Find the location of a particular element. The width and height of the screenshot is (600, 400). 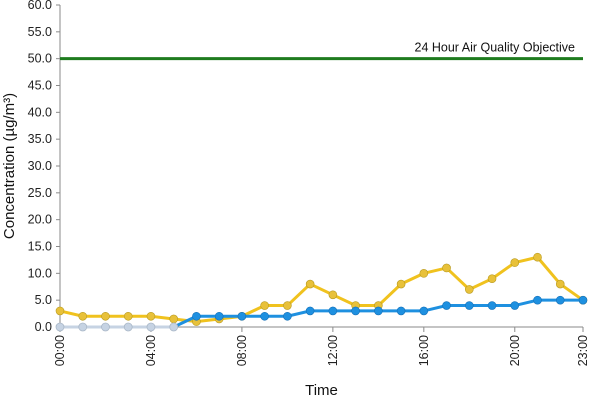

y-axis-title: Concentration (µg/m³) is located at coordinates (9, 166).